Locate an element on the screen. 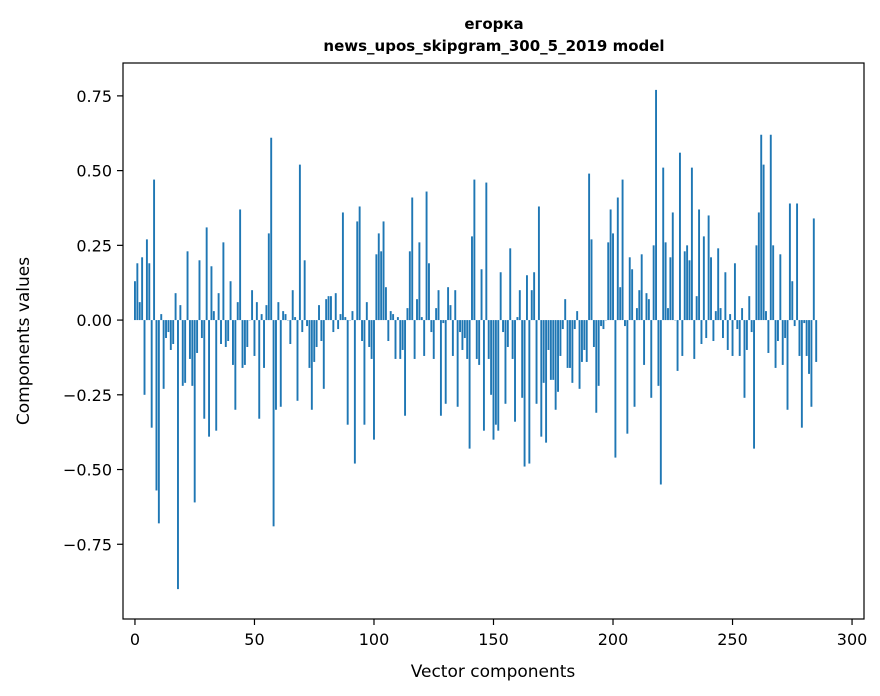 Image resolution: width=880 pixels, height=696 pixels. x-tick-label: 0 is located at coordinates (135, 639).